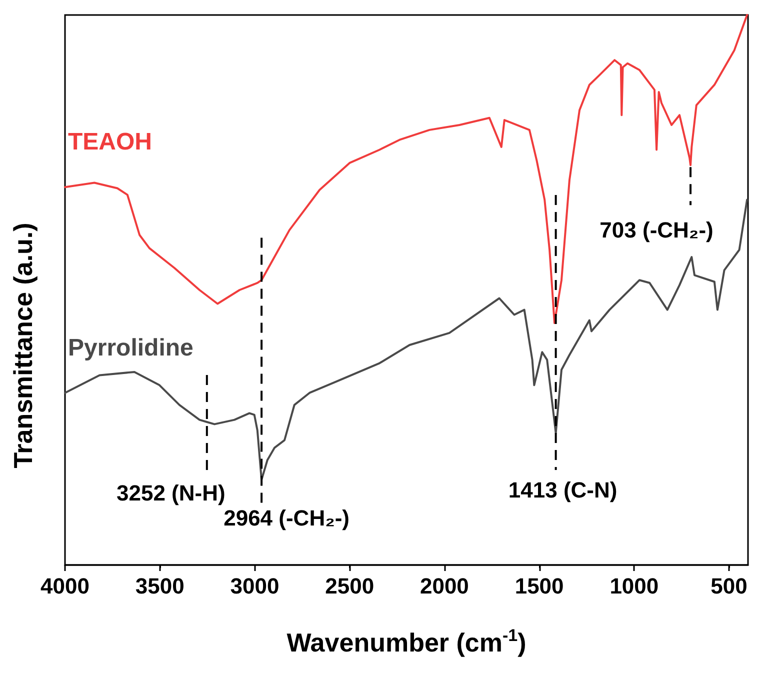 This screenshot has width=761, height=691. What do you see at coordinates (634, 586) in the screenshot?
I see `x-tick-label: 1000` at bounding box center [634, 586].